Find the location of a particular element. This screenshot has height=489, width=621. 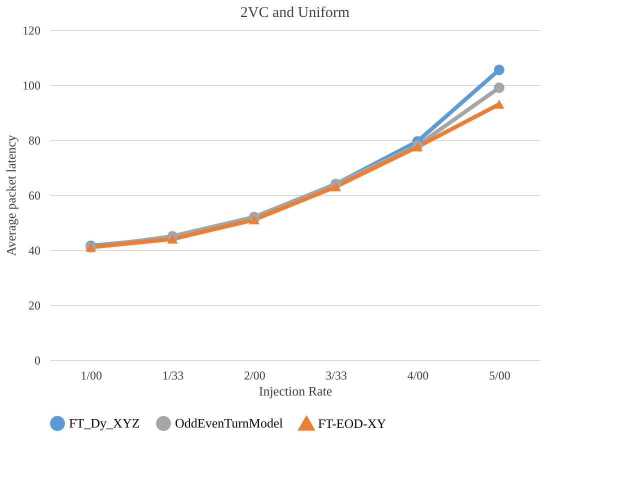

y-tick-label: 120 is located at coordinates (31, 31).